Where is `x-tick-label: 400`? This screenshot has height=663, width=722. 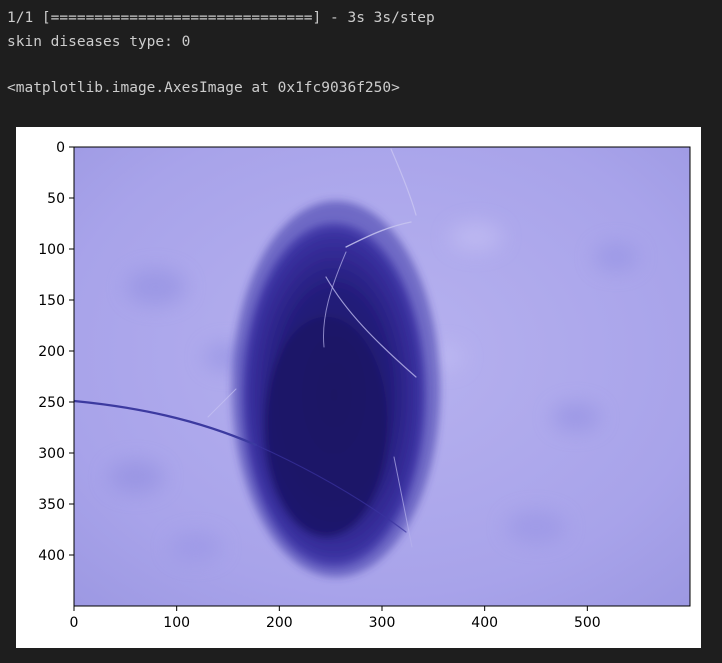 x-tick-label: 400 is located at coordinates (484, 623).